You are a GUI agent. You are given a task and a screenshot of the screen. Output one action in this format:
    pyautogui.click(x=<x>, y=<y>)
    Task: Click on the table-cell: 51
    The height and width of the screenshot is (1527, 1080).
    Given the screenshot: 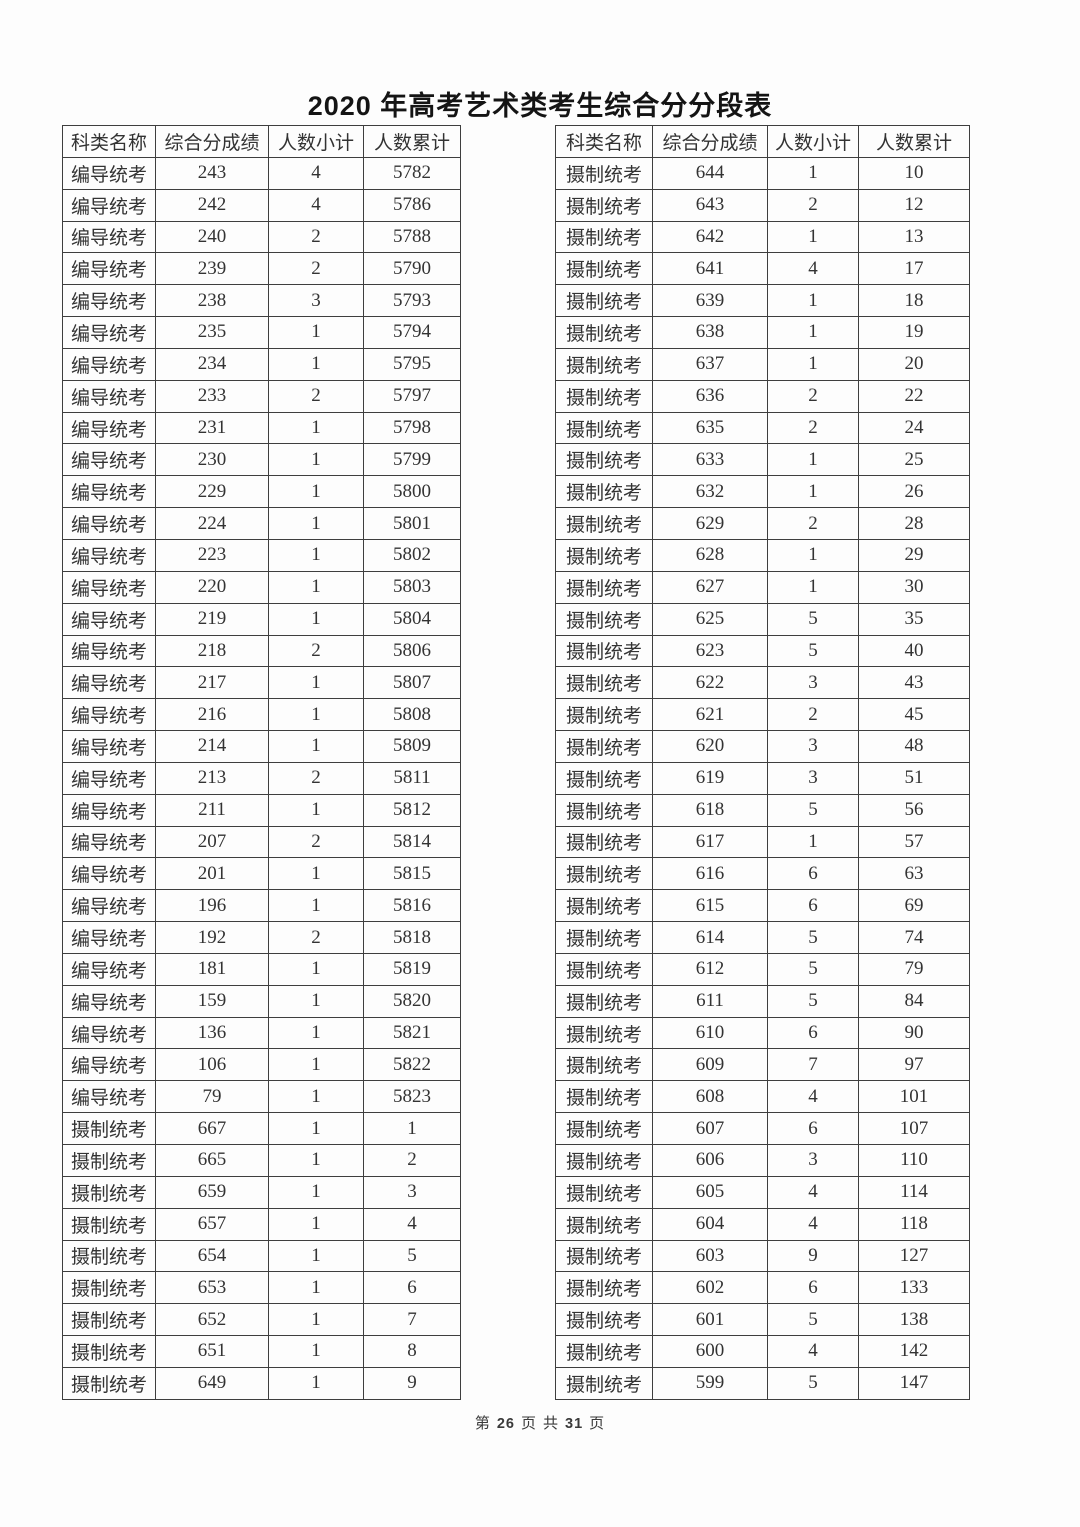 What is the action you would take?
    pyautogui.click(x=914, y=778)
    